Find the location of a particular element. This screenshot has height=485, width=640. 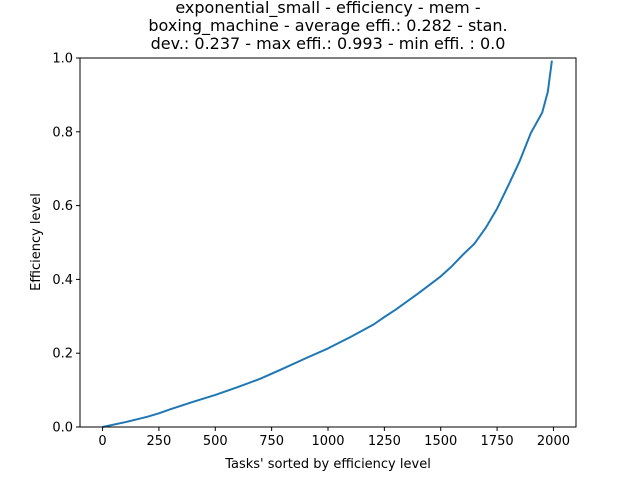

y-axis-label: Efficiency level is located at coordinates (36, 242).